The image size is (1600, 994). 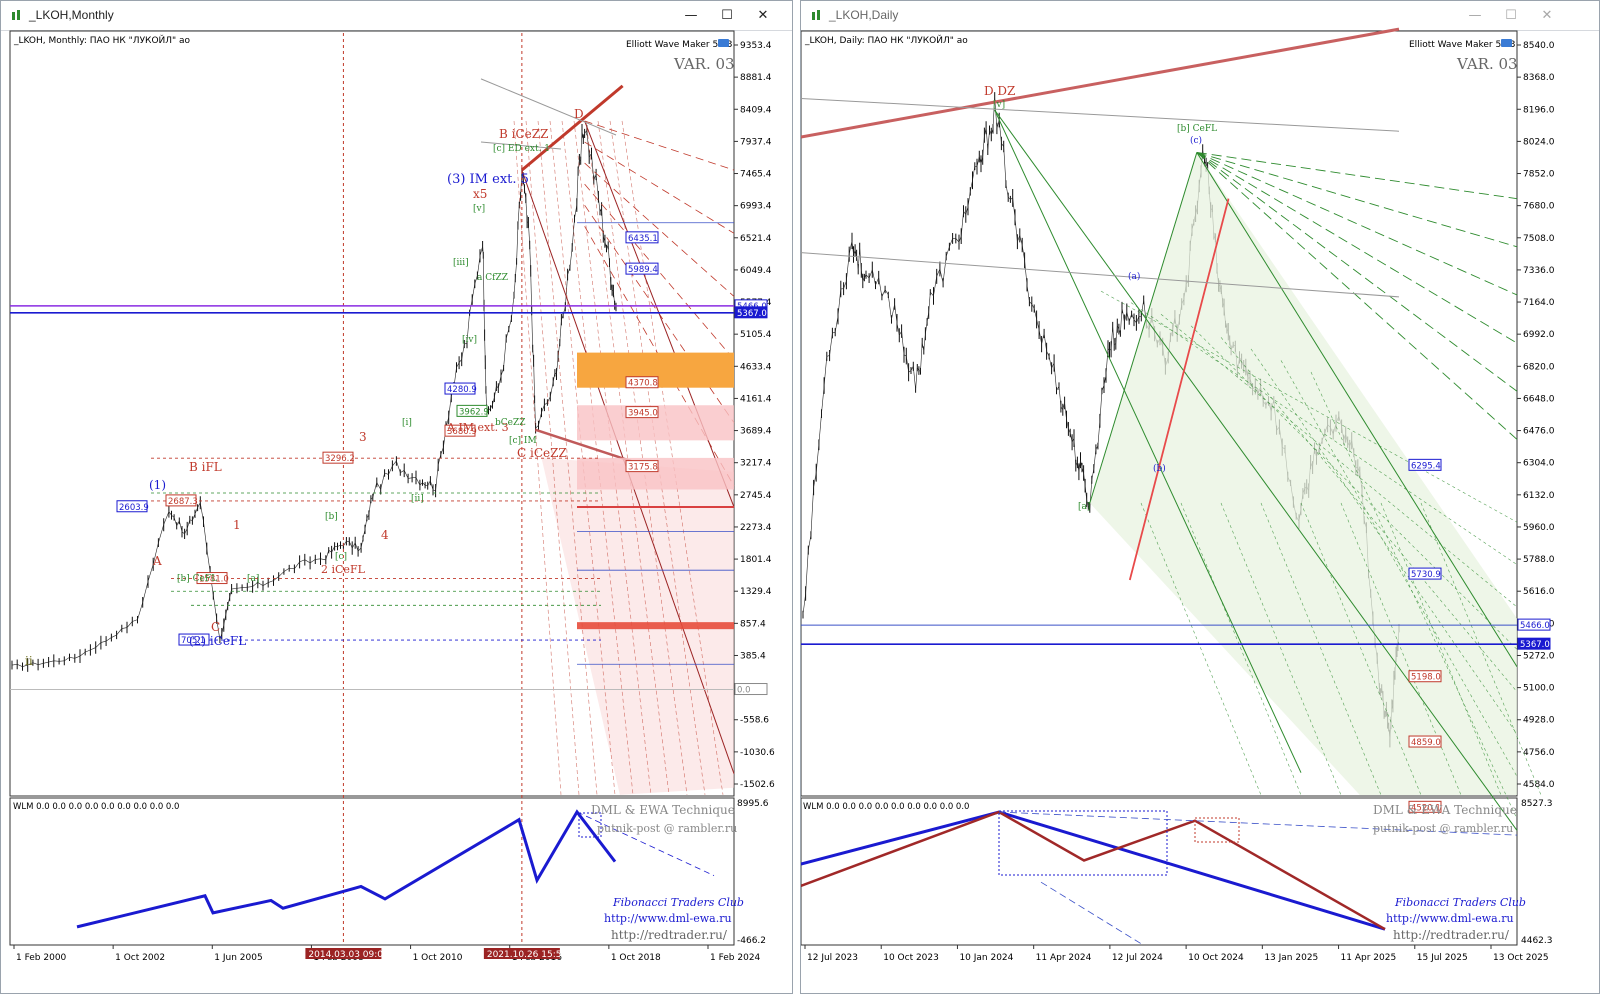 I want to click on price-tick-label: -1502.6, so click(x=757, y=785).